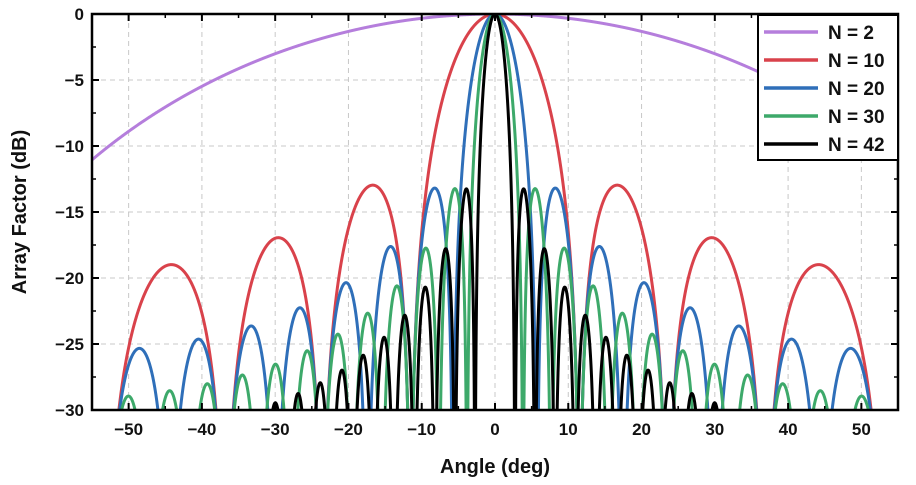 This screenshot has width=916, height=485. What do you see at coordinates (819, 33) in the screenshot?
I see `legend-item-n2: N = 2` at bounding box center [819, 33].